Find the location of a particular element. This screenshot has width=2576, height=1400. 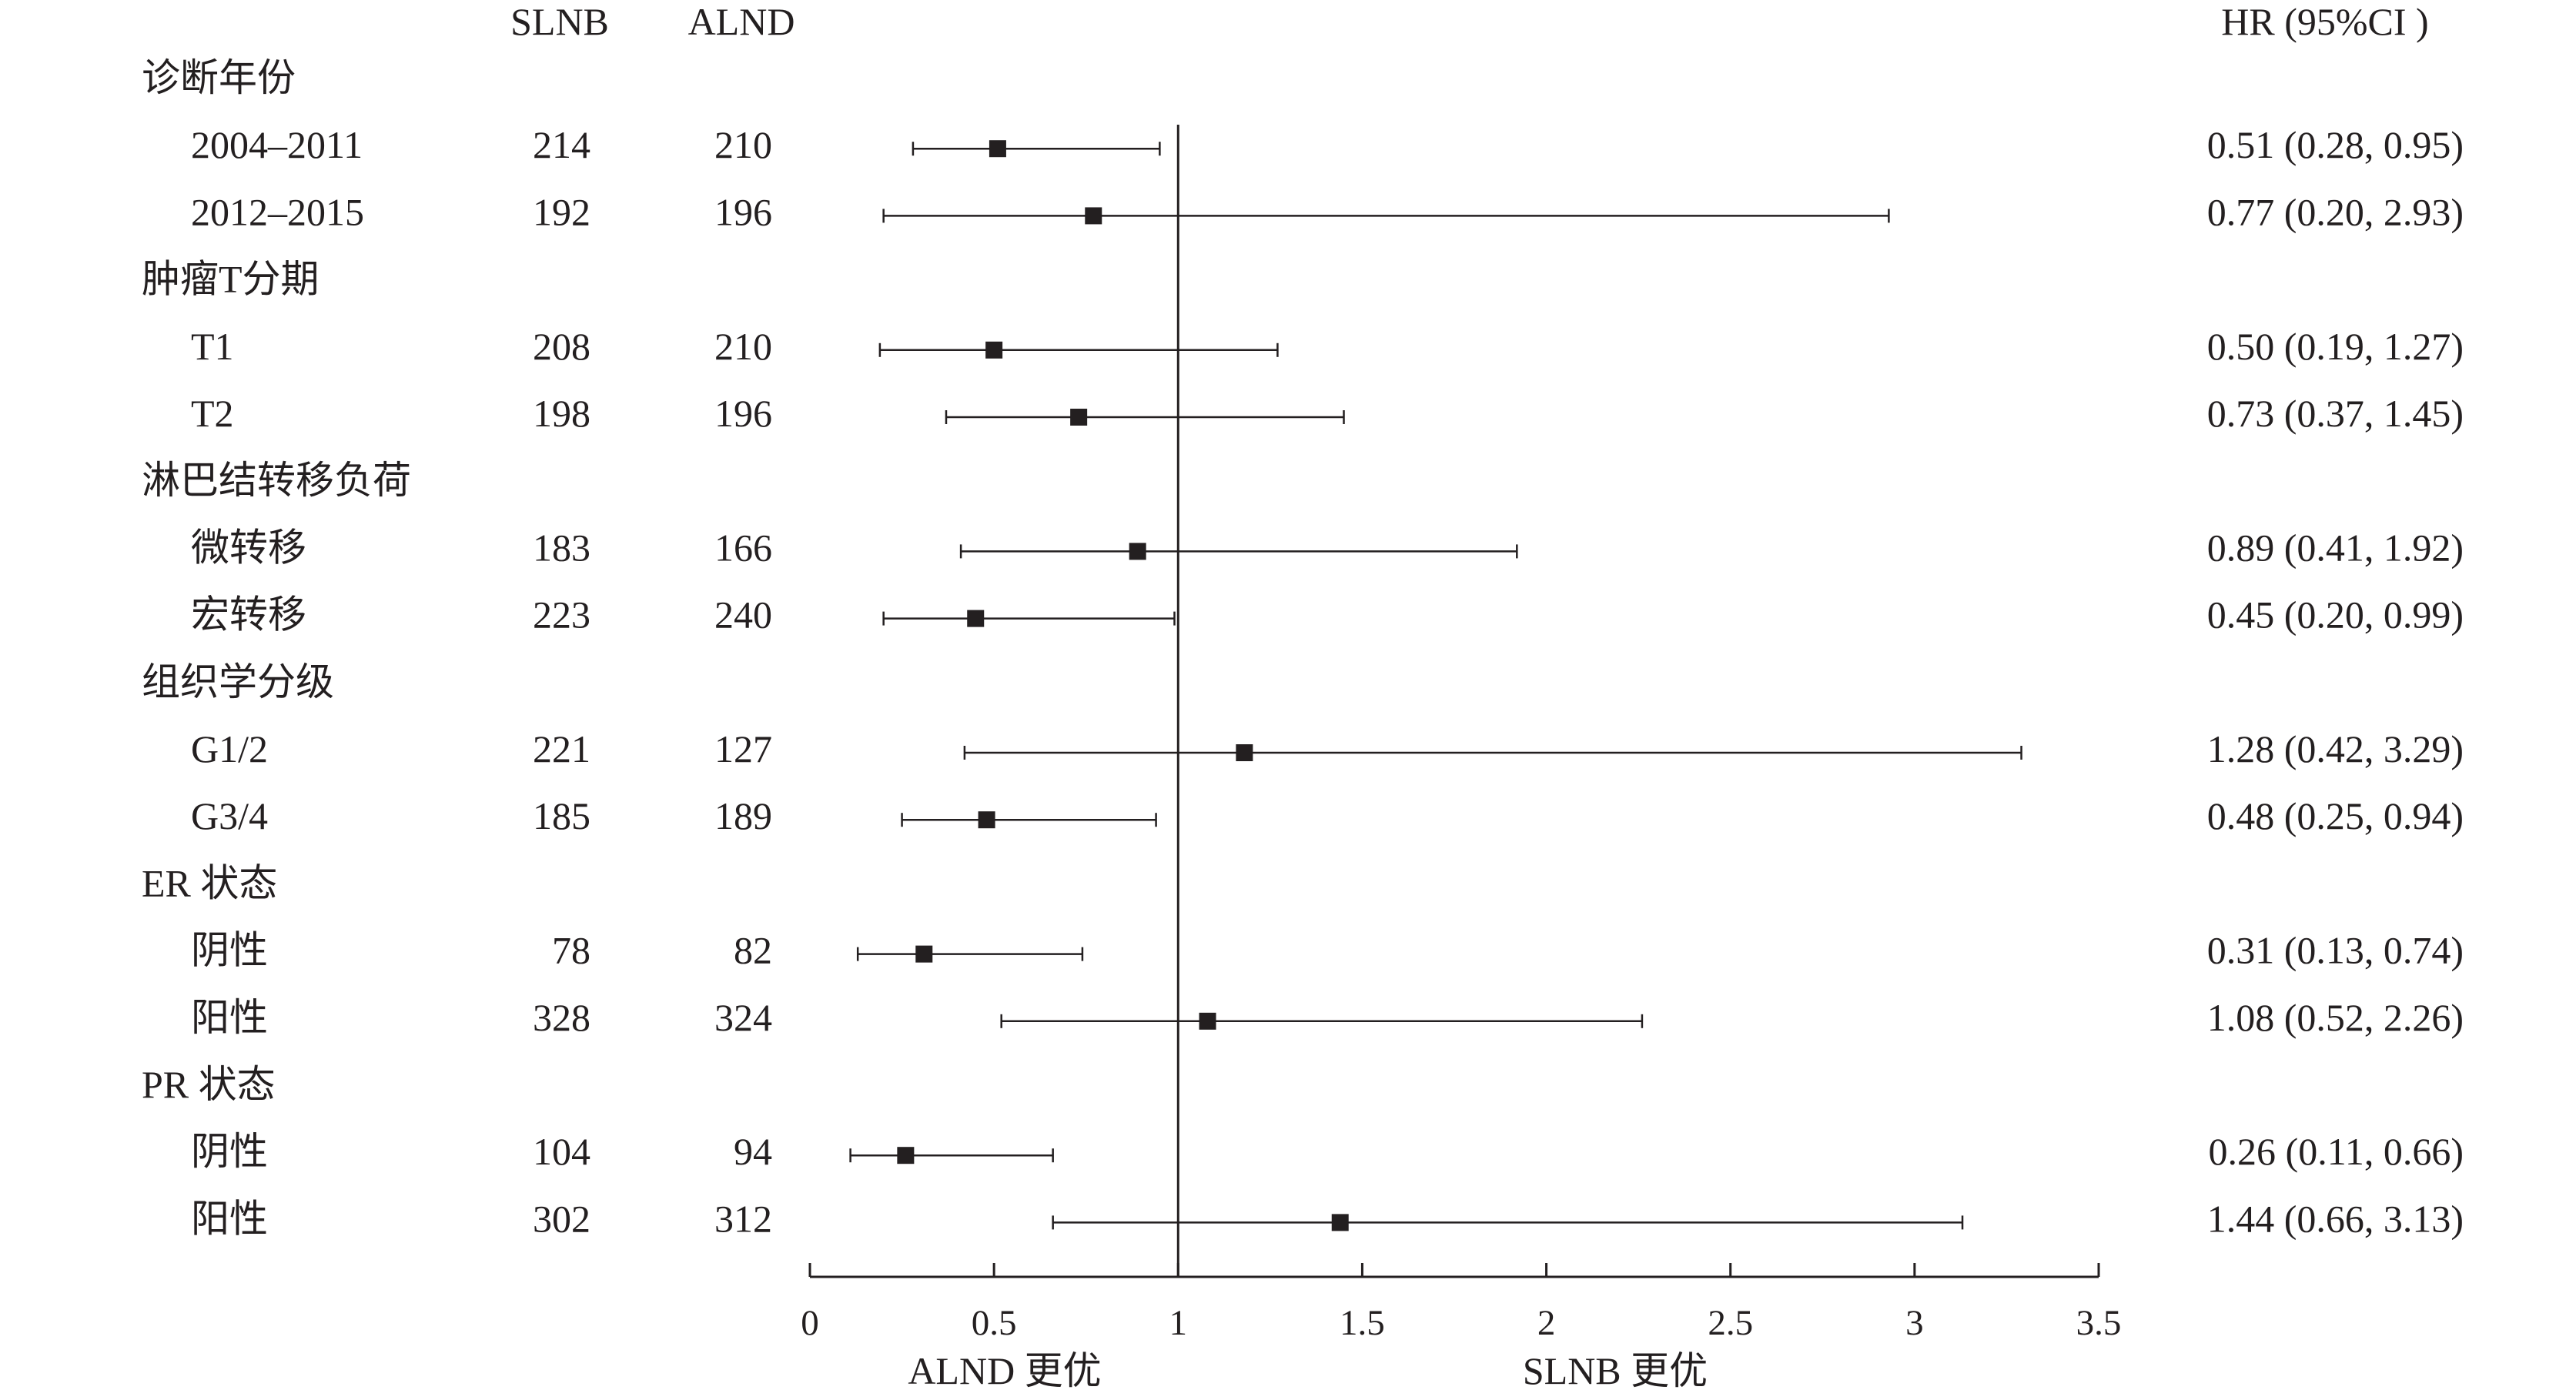

hr-ci-text: 1.28 (0.42, 3.29) is located at coordinates (2335, 748).